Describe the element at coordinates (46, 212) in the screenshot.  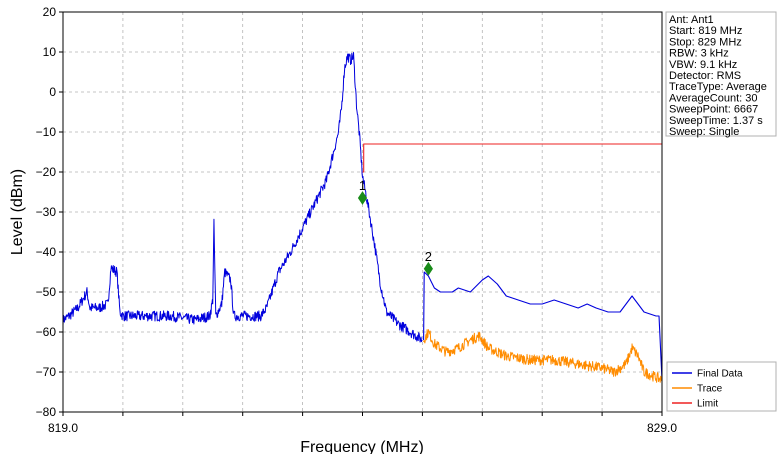
I see `y-tick-label: −30` at that location.